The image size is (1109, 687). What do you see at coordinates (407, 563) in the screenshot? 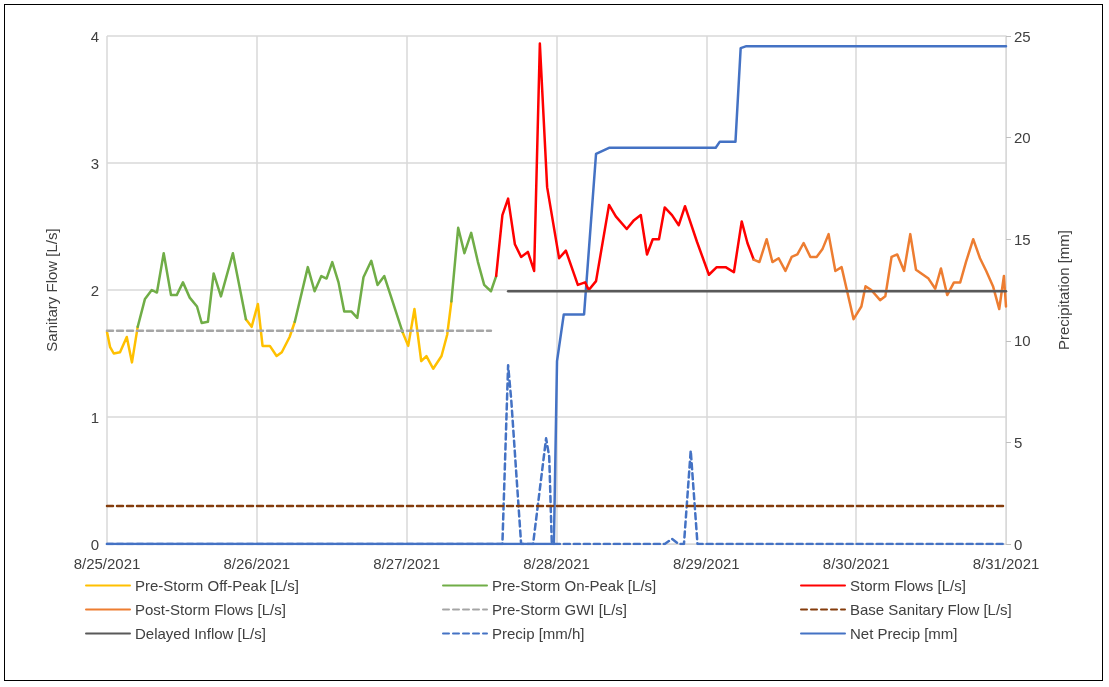
I see `x-tick-label: 8/27/2021` at bounding box center [407, 563].